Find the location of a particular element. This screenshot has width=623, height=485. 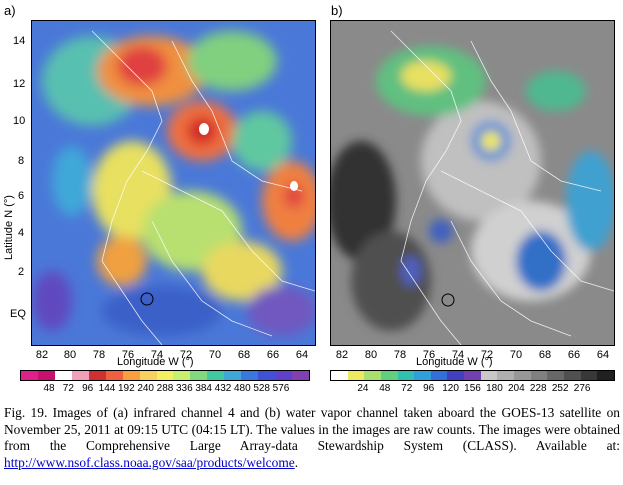

colorbar-tick: 156 is located at coordinates (472, 388).